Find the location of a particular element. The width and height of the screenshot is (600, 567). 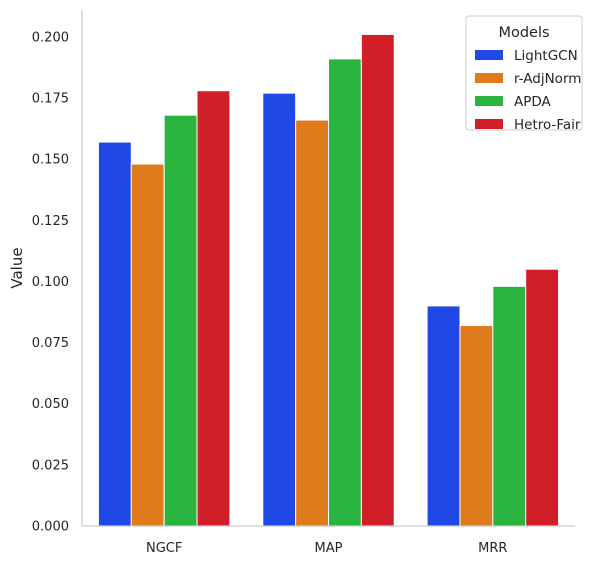

y-tick-label: 0.025 is located at coordinates (50, 465).